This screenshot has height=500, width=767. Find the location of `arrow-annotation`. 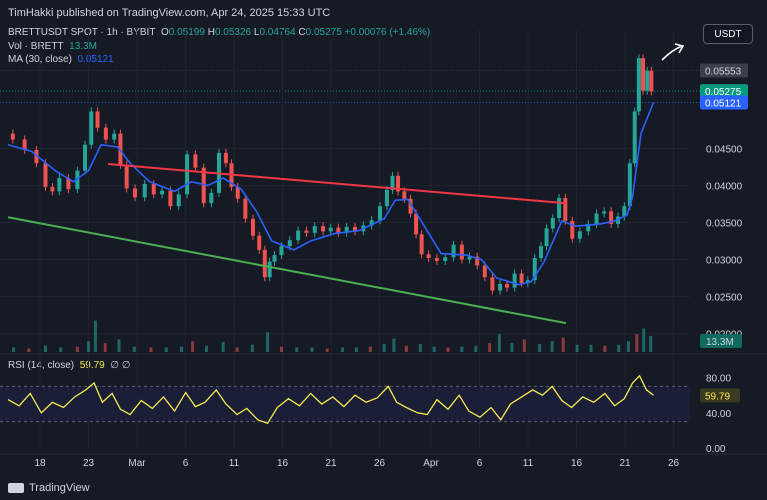

arrow-annotation is located at coordinates (673, 52).